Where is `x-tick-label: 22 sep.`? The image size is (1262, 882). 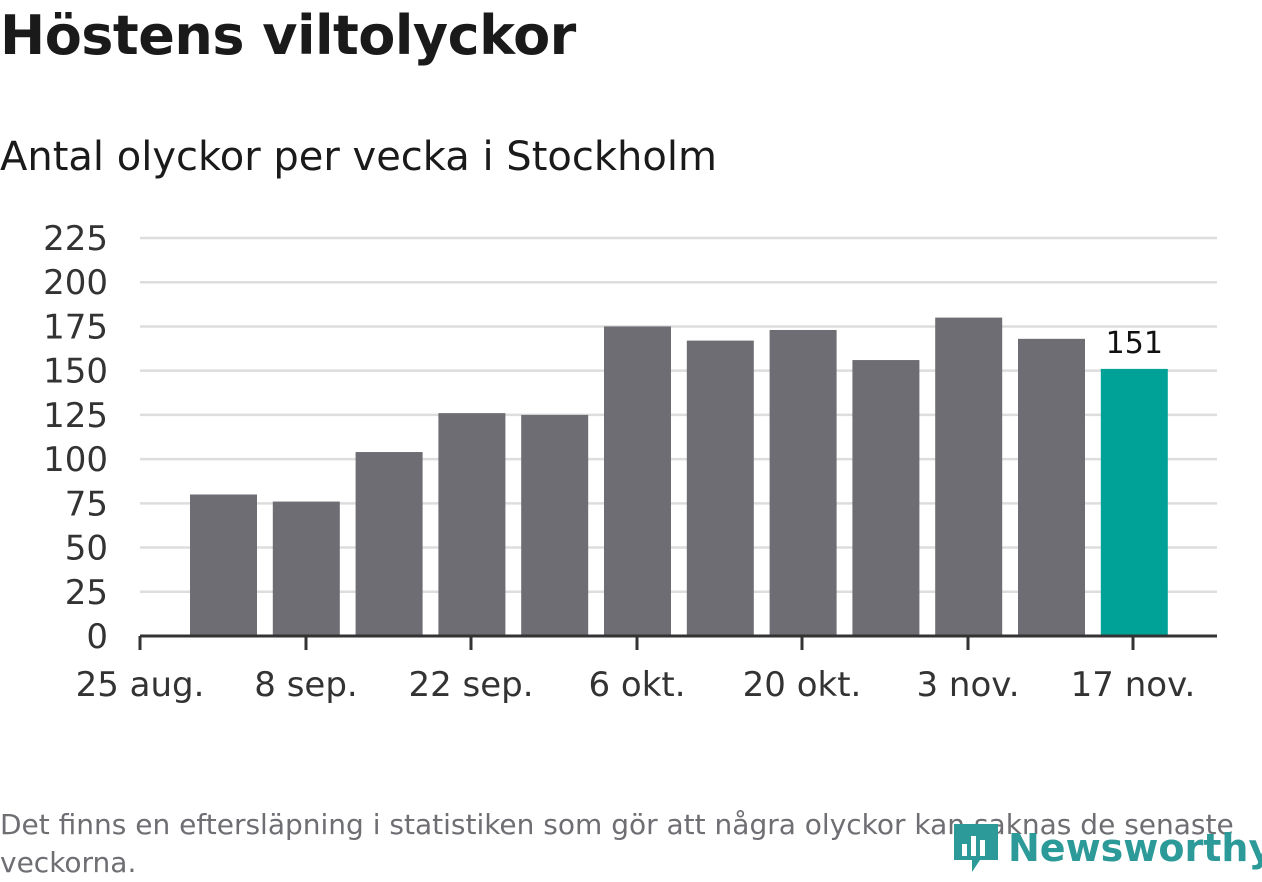 x-tick-label: 22 sep. is located at coordinates (470, 685).